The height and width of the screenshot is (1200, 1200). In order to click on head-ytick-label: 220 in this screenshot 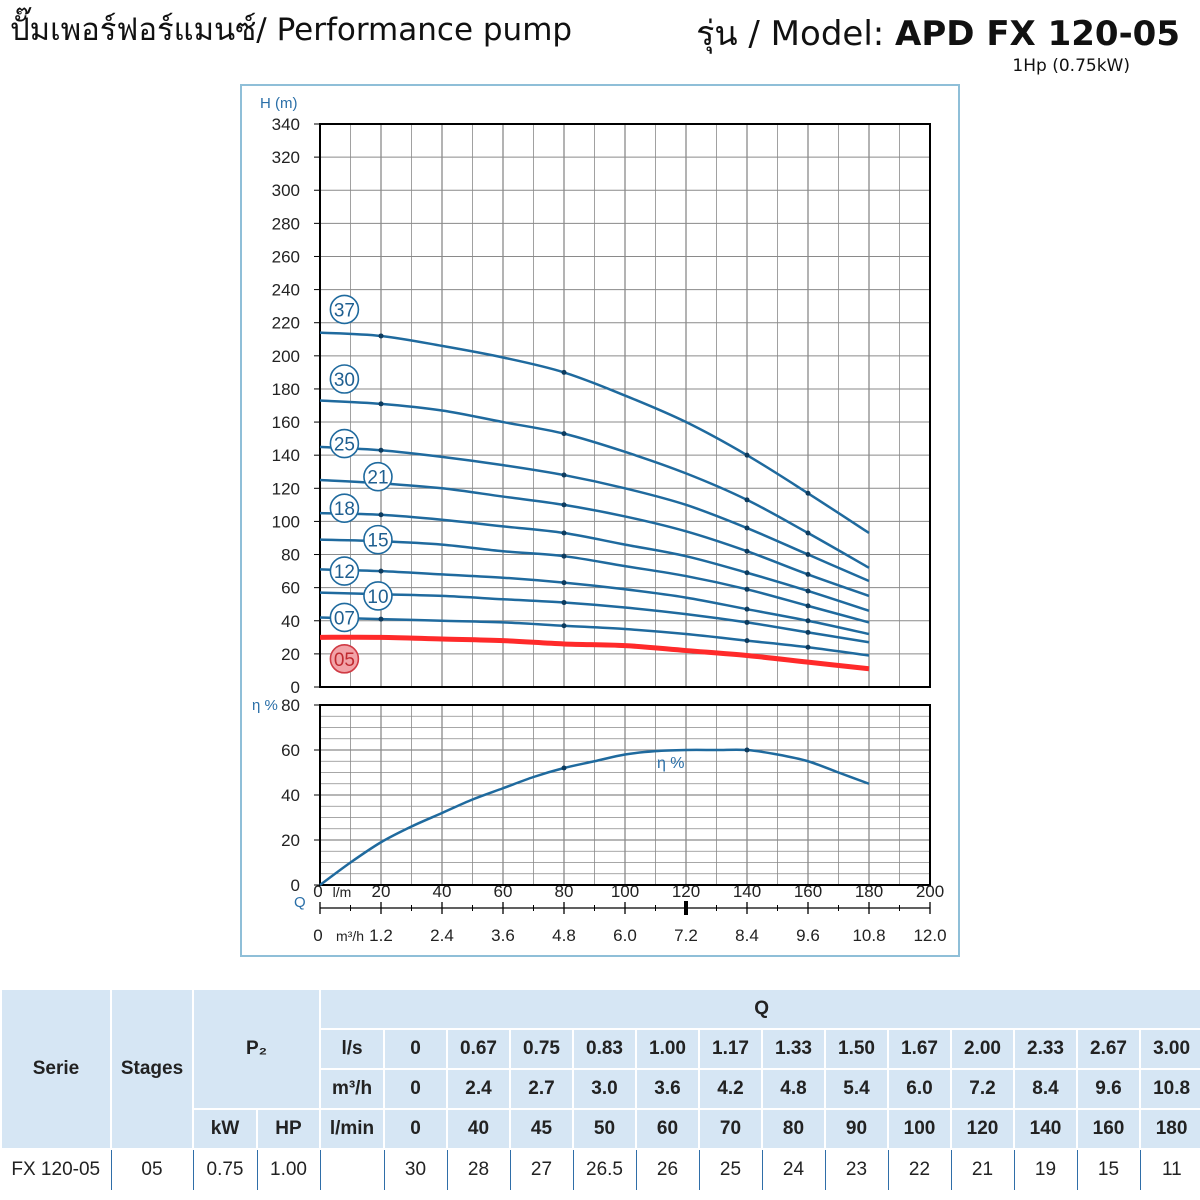, I will do `click(286, 323)`.